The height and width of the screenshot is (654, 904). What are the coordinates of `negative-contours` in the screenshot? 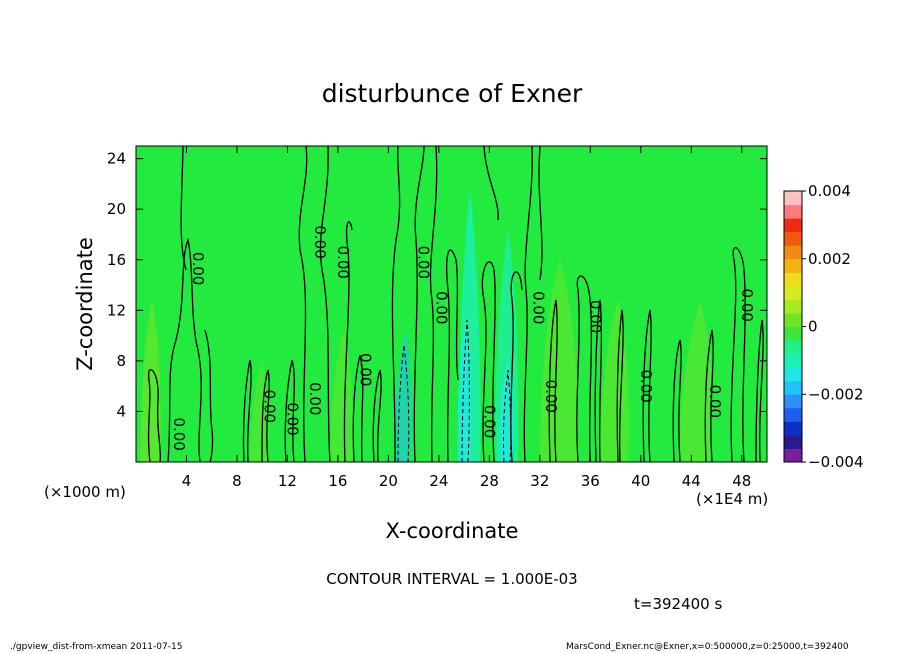 It's located at (454, 390).